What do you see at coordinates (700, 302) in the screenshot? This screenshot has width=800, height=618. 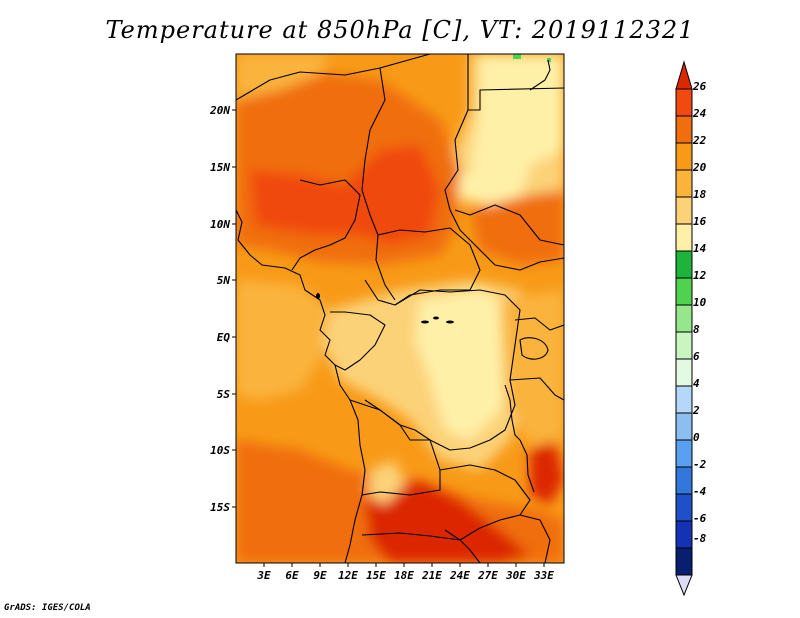 I see `colorbar-label-10: 10` at bounding box center [700, 302].